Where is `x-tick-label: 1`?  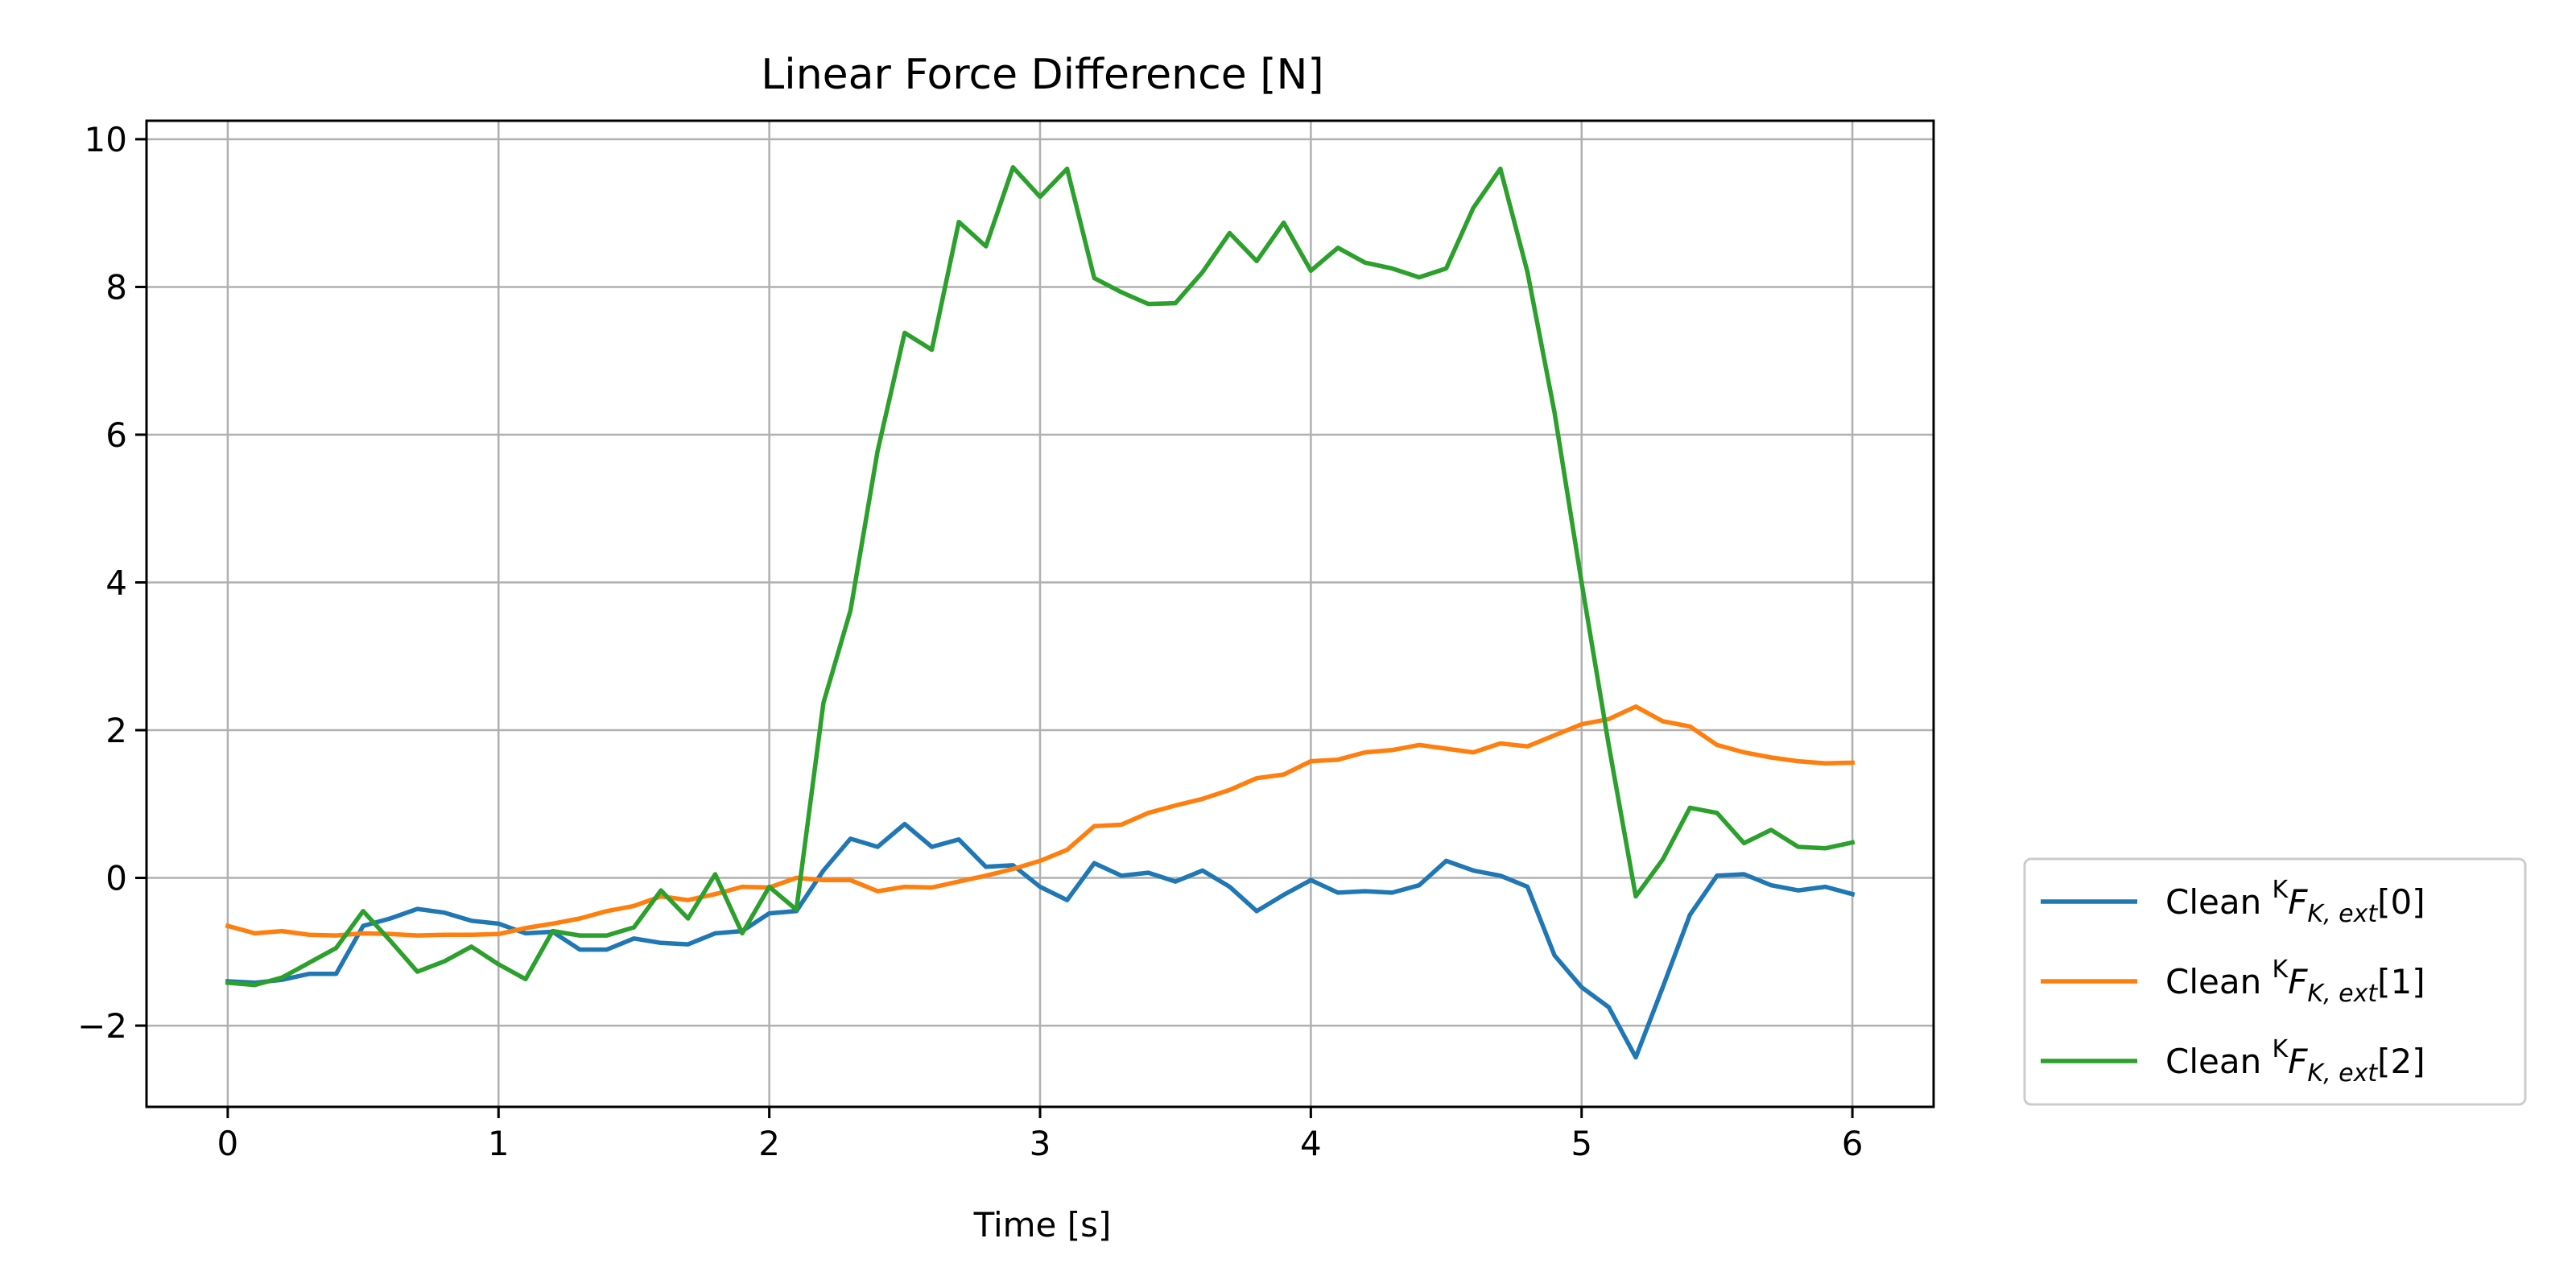
x-tick-label: 1 is located at coordinates (499, 1143).